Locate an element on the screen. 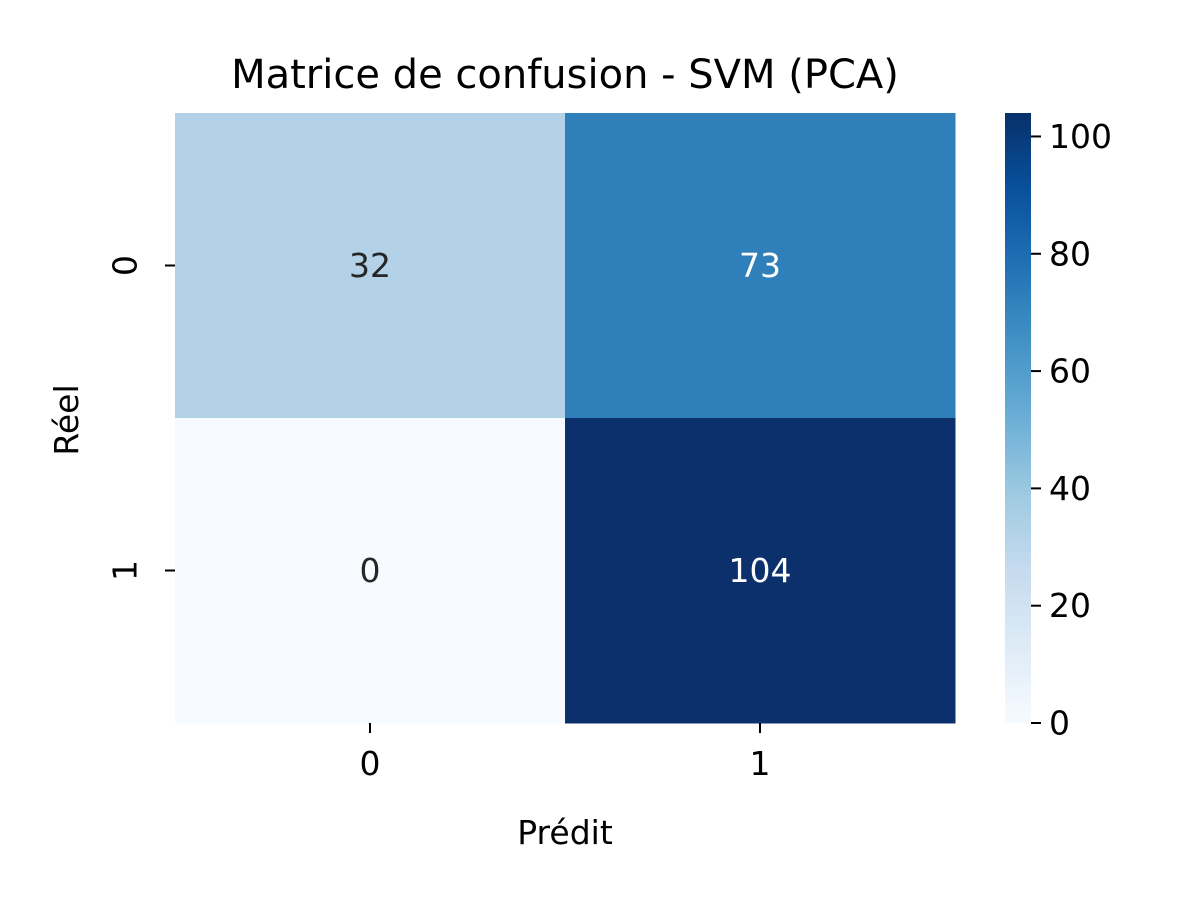 The image size is (1200, 900). y-tick-label: 1 is located at coordinates (125, 570).